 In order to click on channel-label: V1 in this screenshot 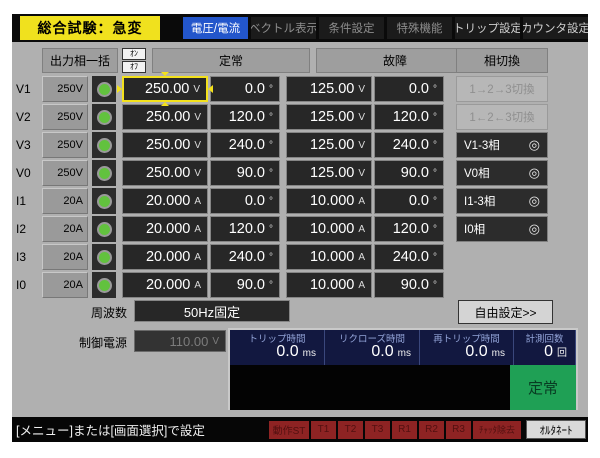, I will do `click(23, 89)`.